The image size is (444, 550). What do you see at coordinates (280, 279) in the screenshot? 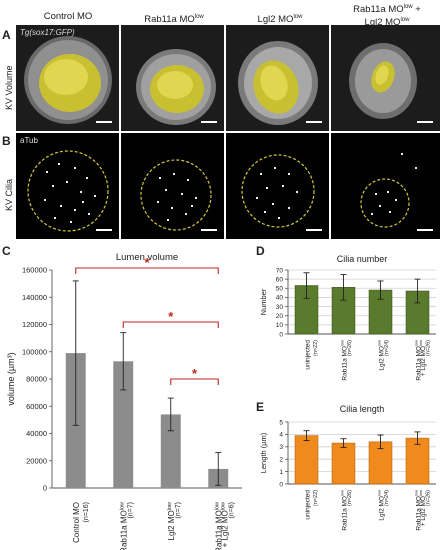
I see `tick-label-y: 60` at bounding box center [280, 279].